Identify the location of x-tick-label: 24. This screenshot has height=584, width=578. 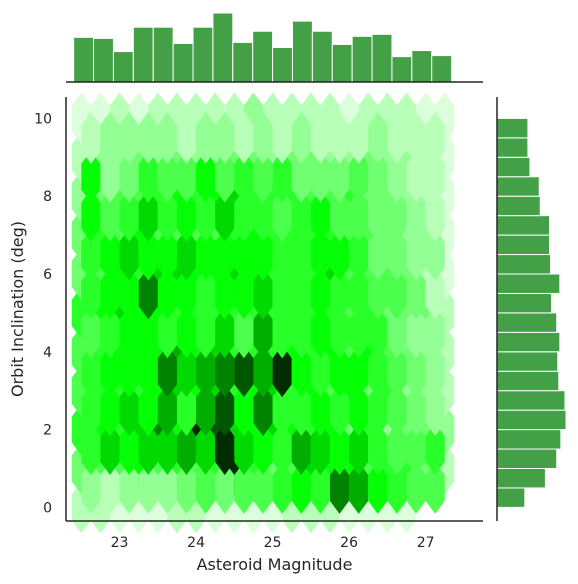
(196, 543).